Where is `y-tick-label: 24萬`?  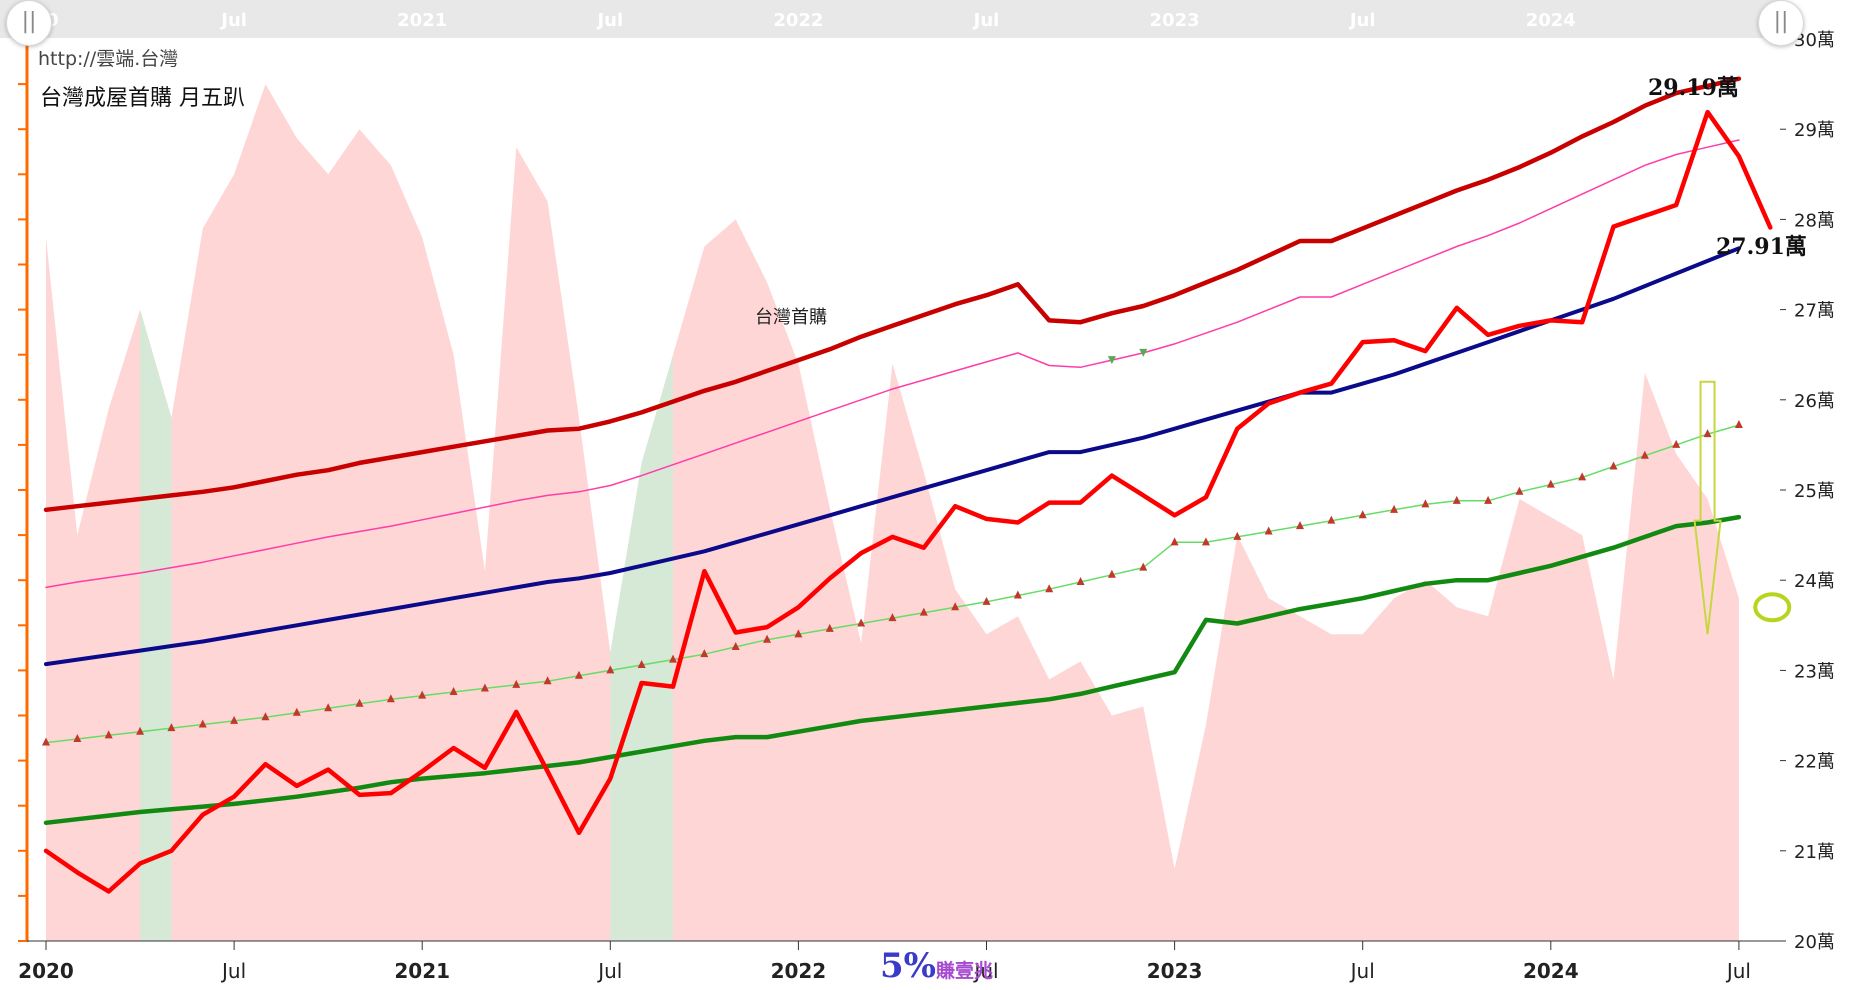 y-tick-label: 24萬 is located at coordinates (1814, 581).